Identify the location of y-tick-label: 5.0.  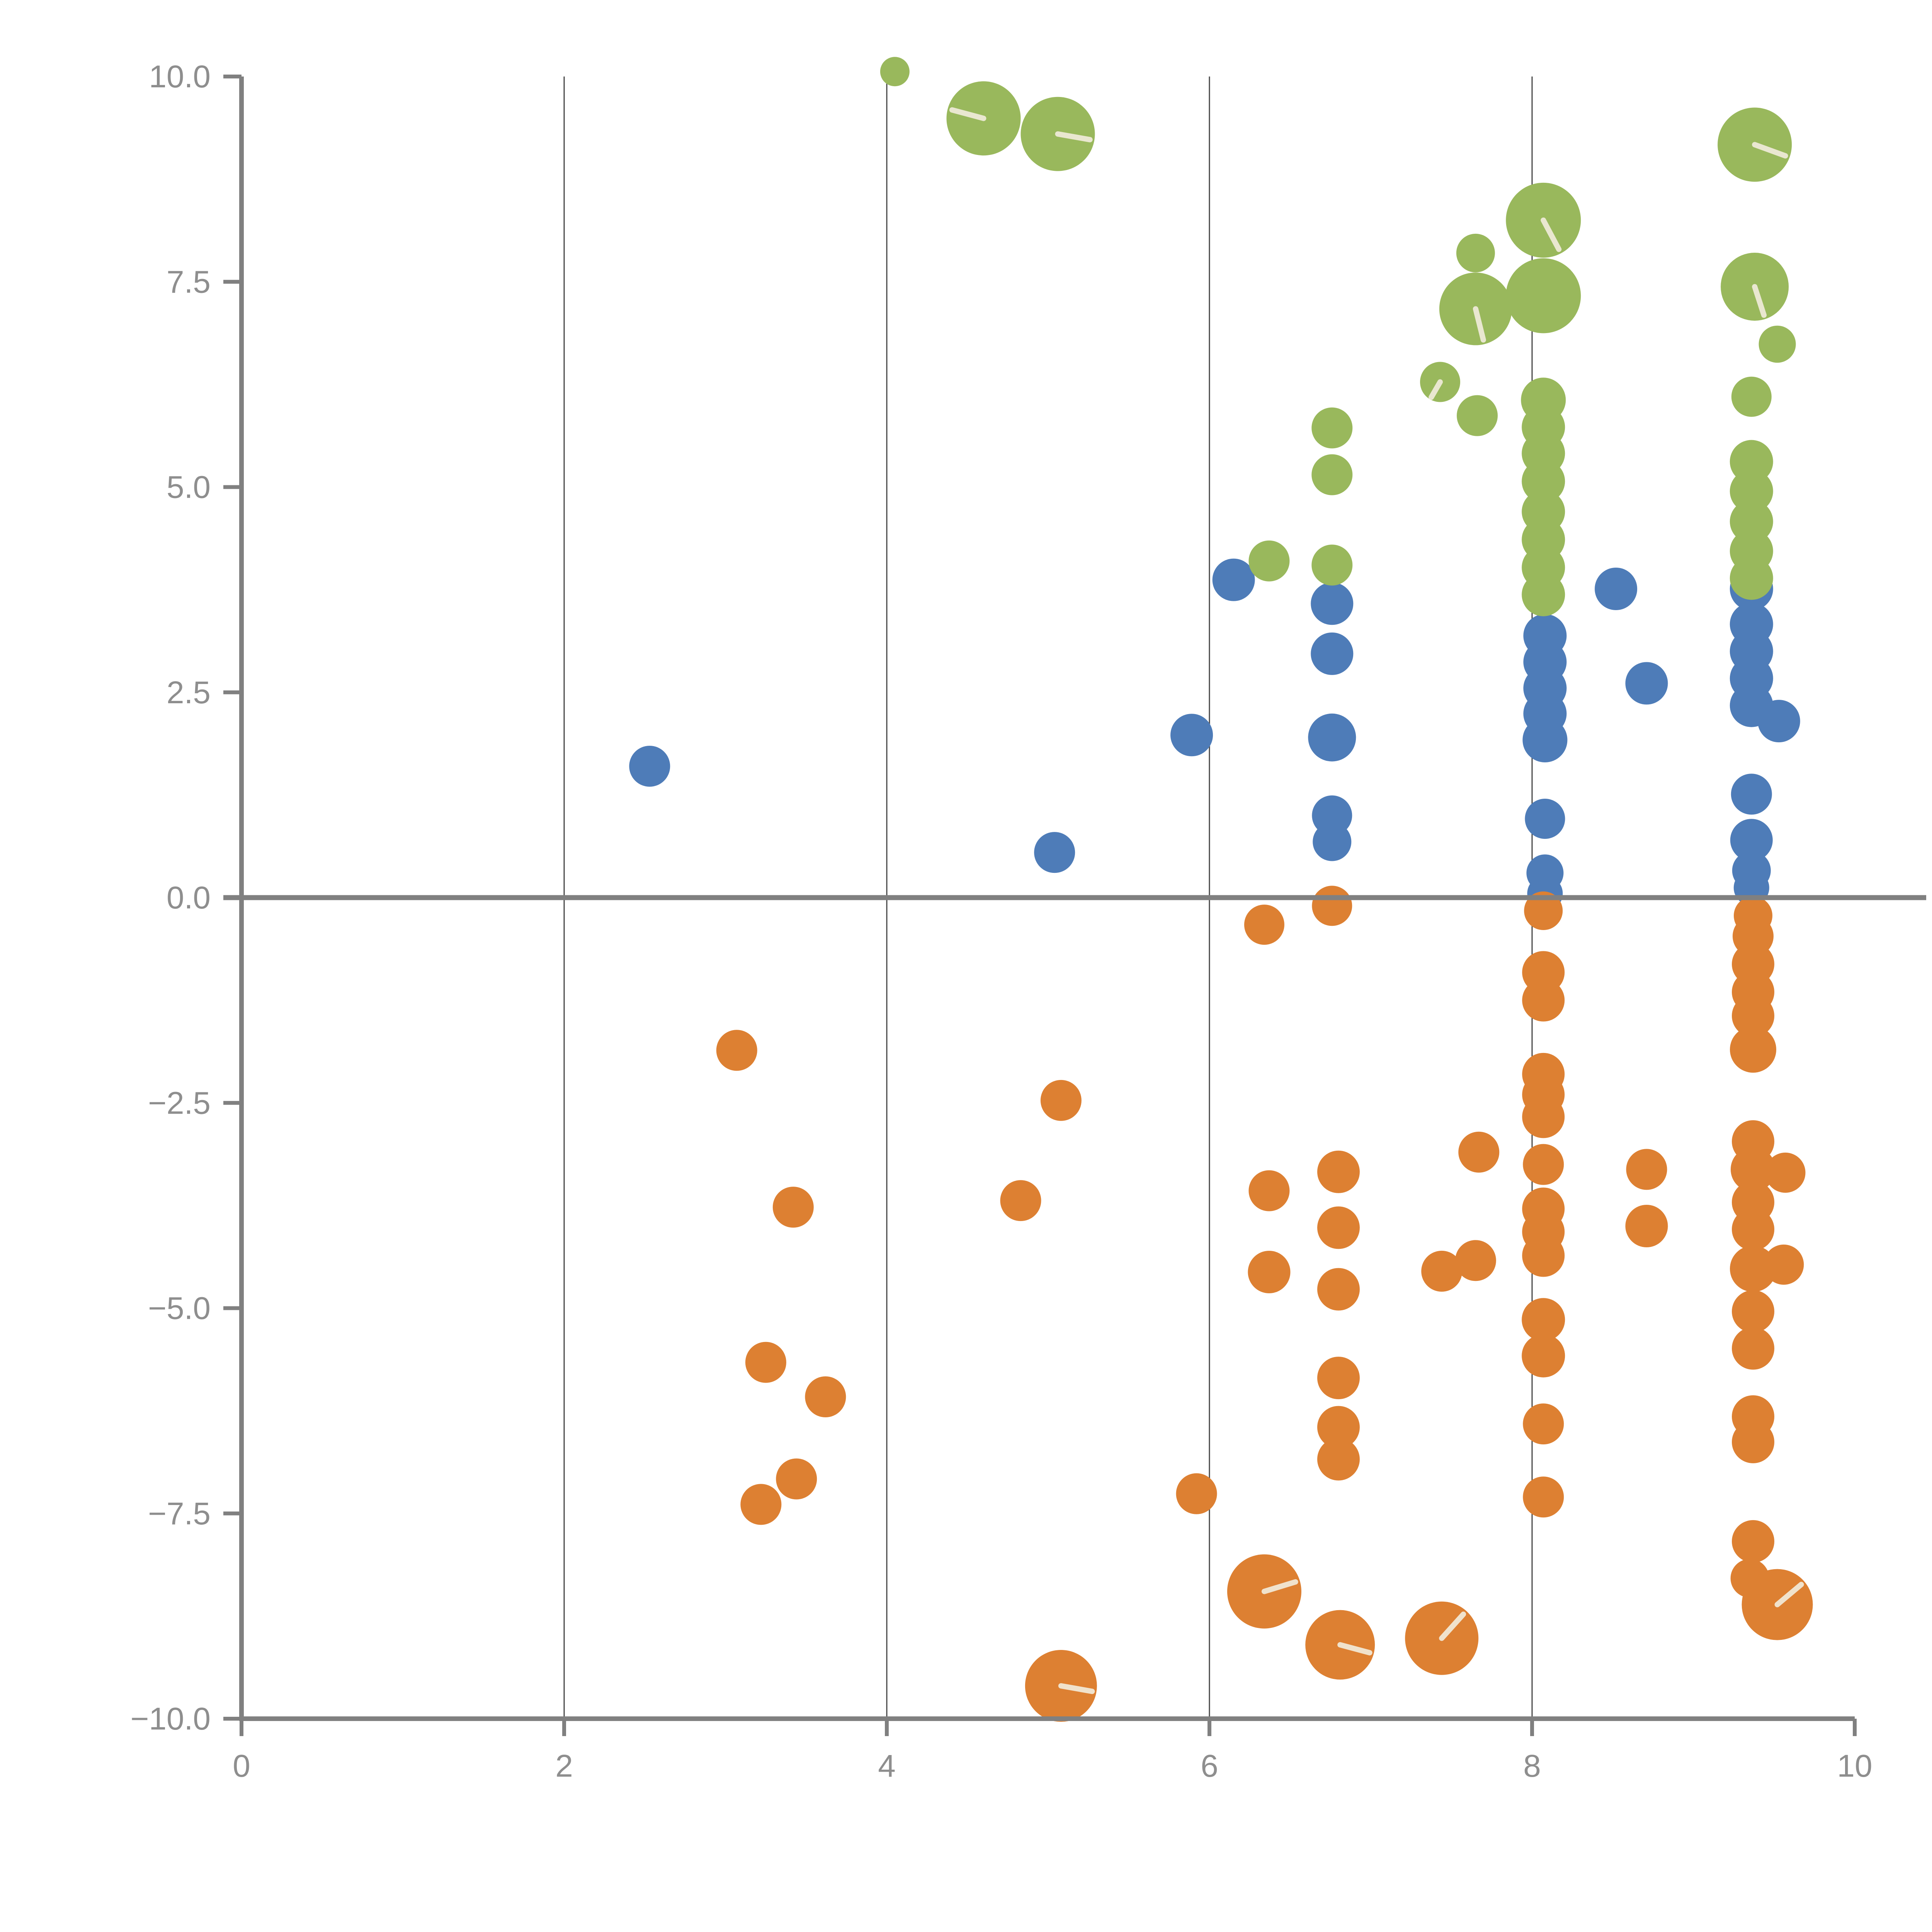
(189, 488).